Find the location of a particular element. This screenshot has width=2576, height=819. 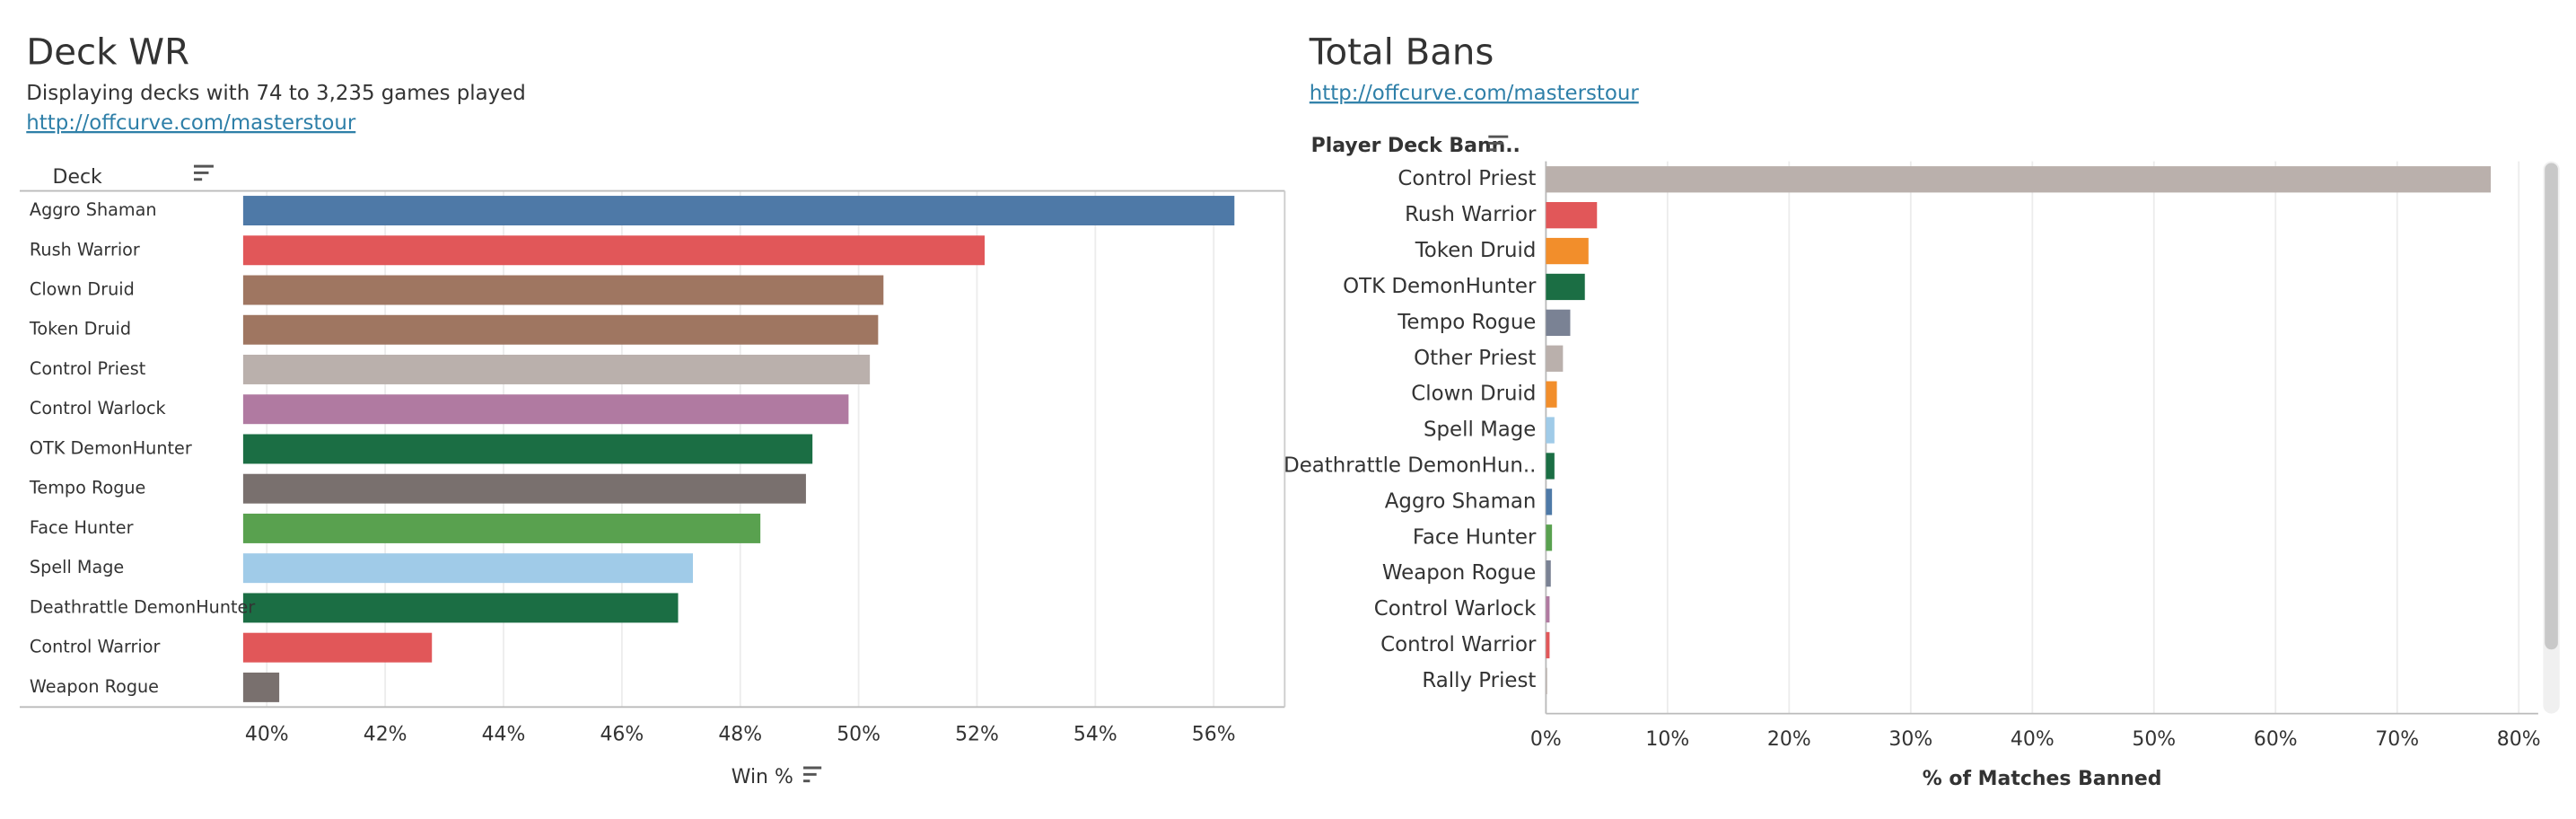

category-label: Rally Priest is located at coordinates (1479, 680).